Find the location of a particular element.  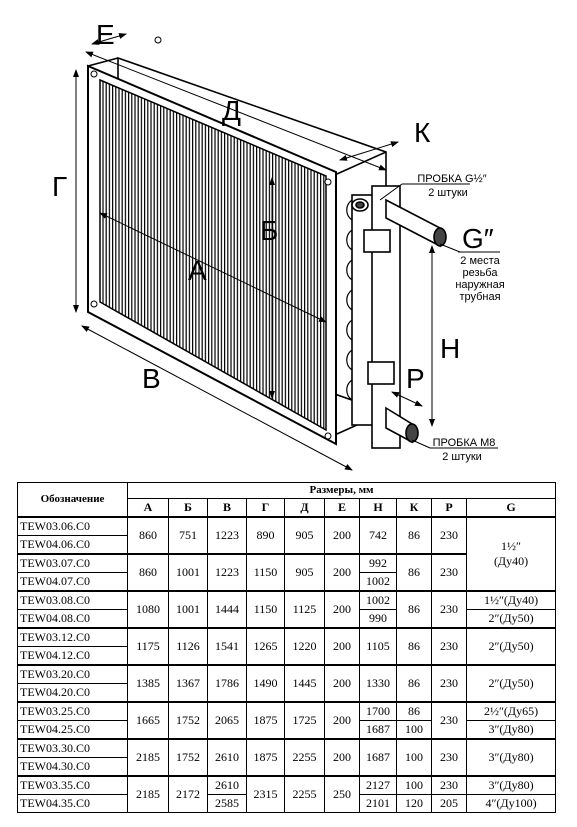

cell-e: 250 is located at coordinates (342, 794).